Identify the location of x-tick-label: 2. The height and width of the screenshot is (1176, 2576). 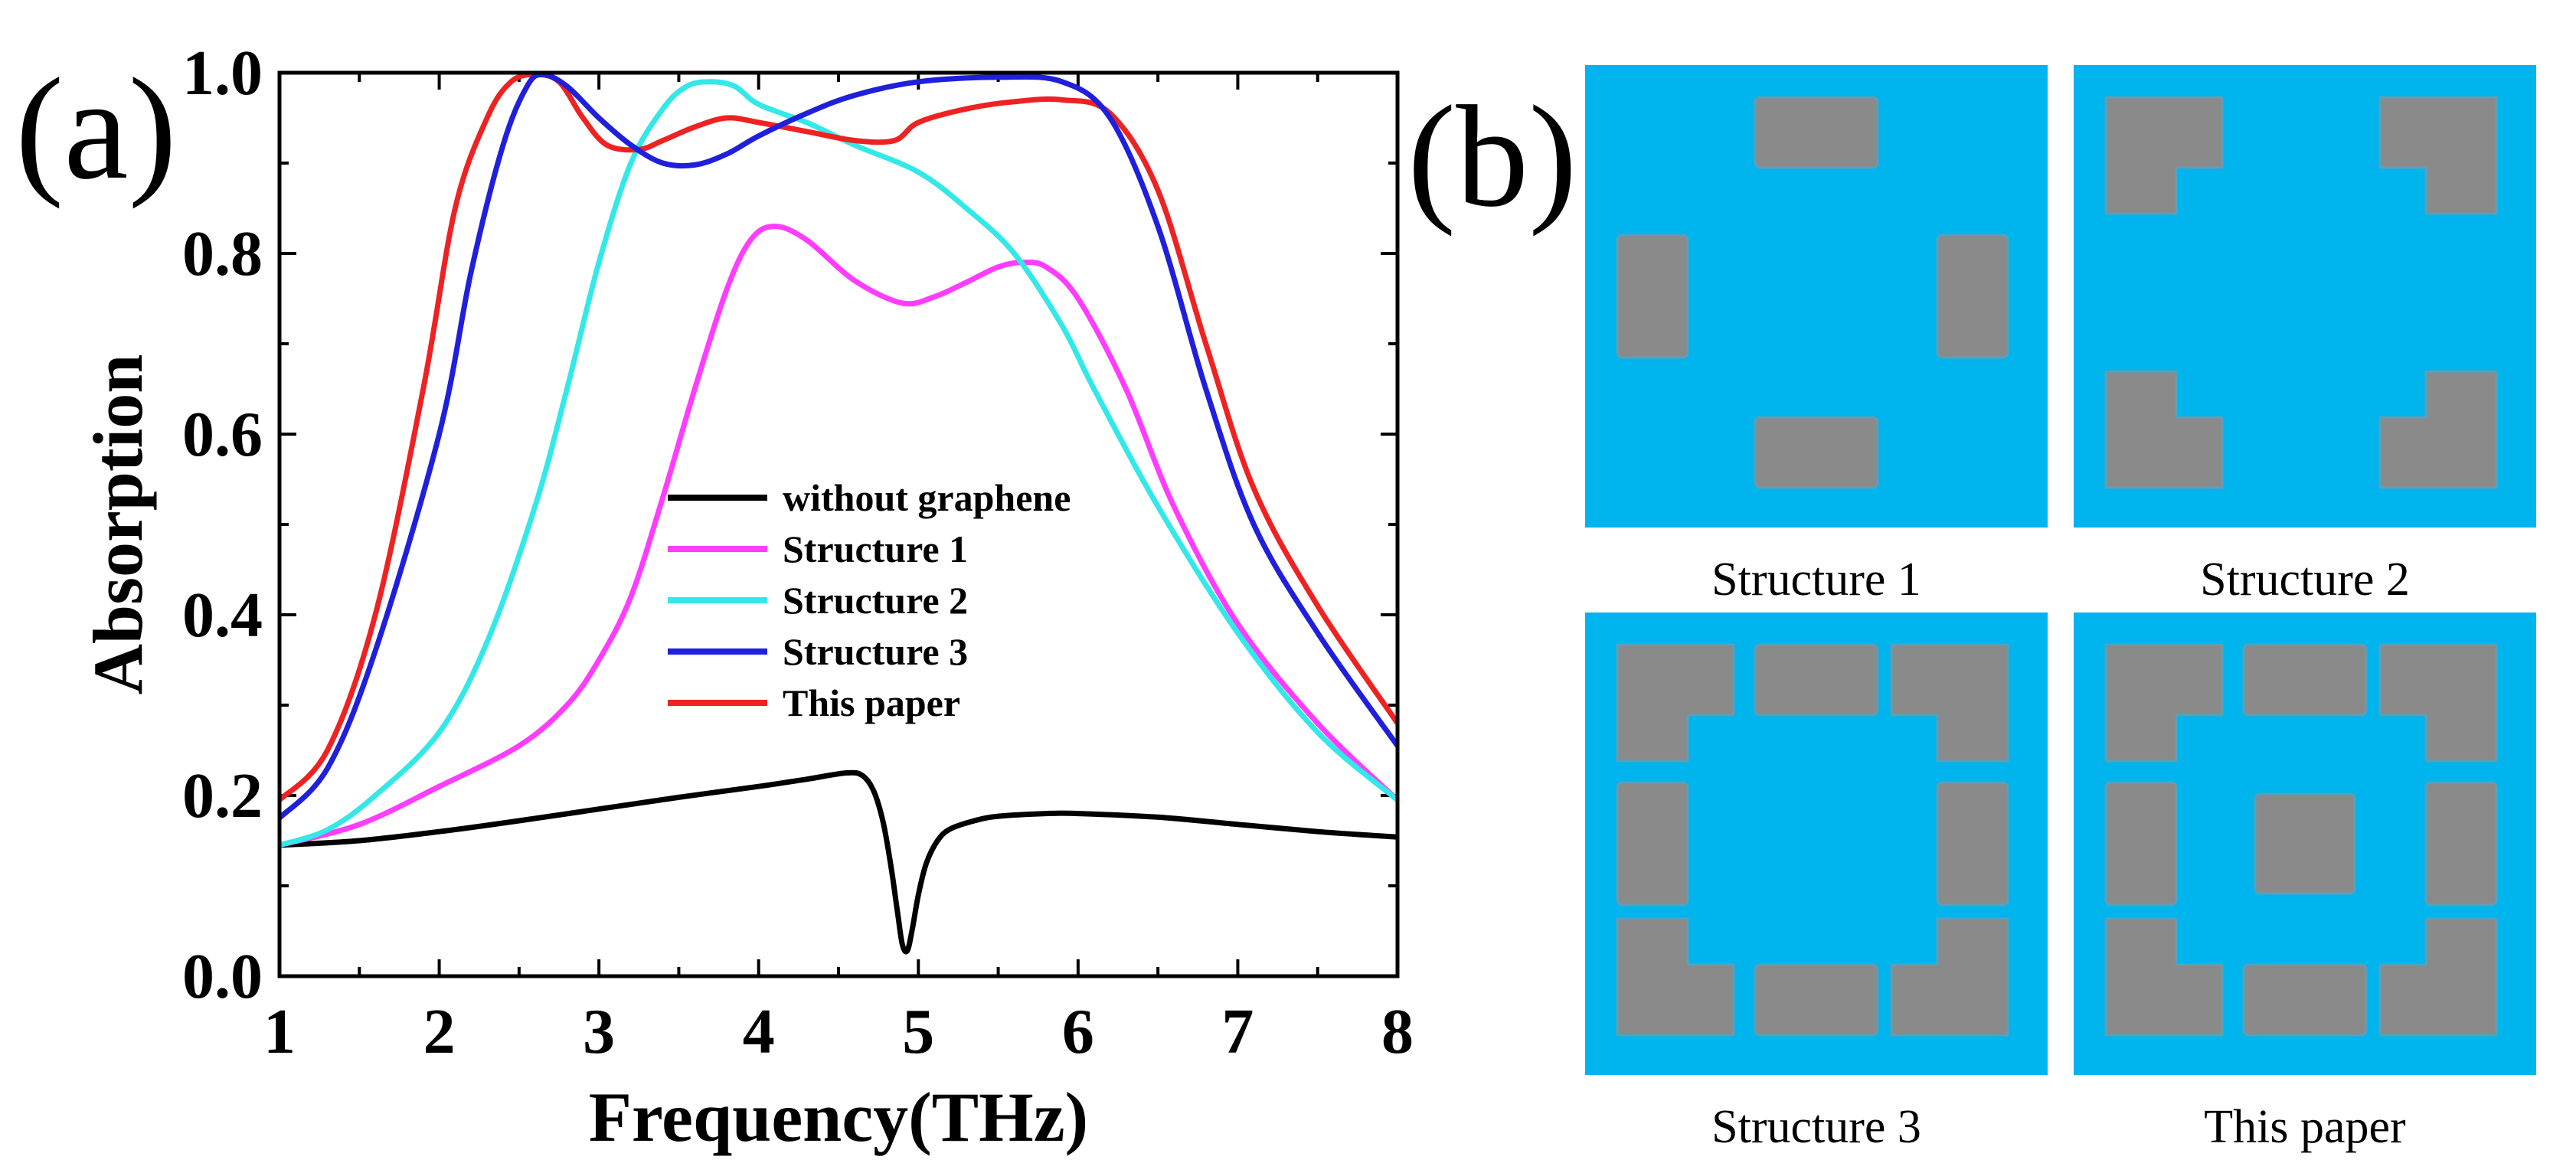
(439, 1031).